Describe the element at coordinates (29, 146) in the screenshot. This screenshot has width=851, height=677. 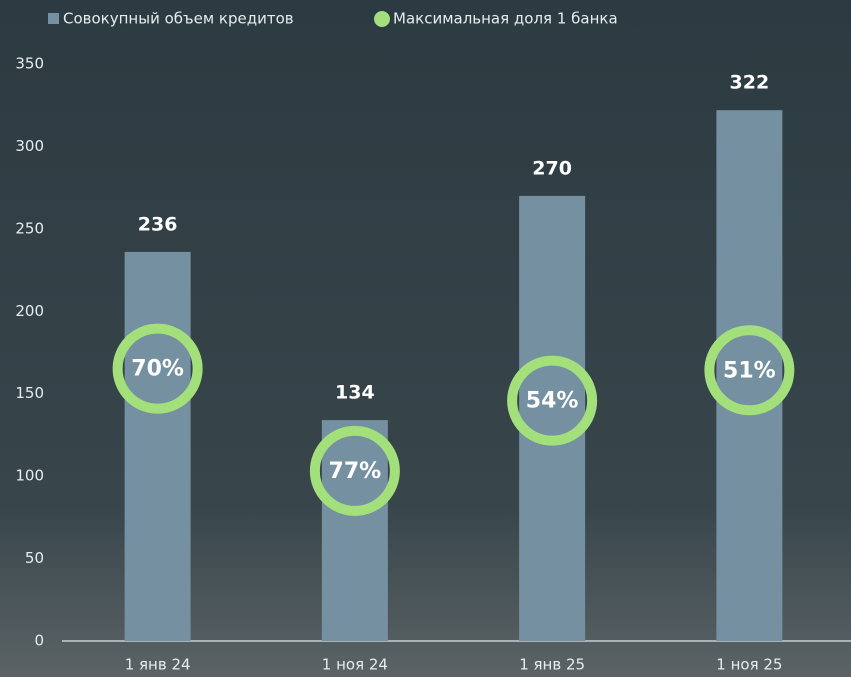
I see `y-tick-label: 300` at that location.